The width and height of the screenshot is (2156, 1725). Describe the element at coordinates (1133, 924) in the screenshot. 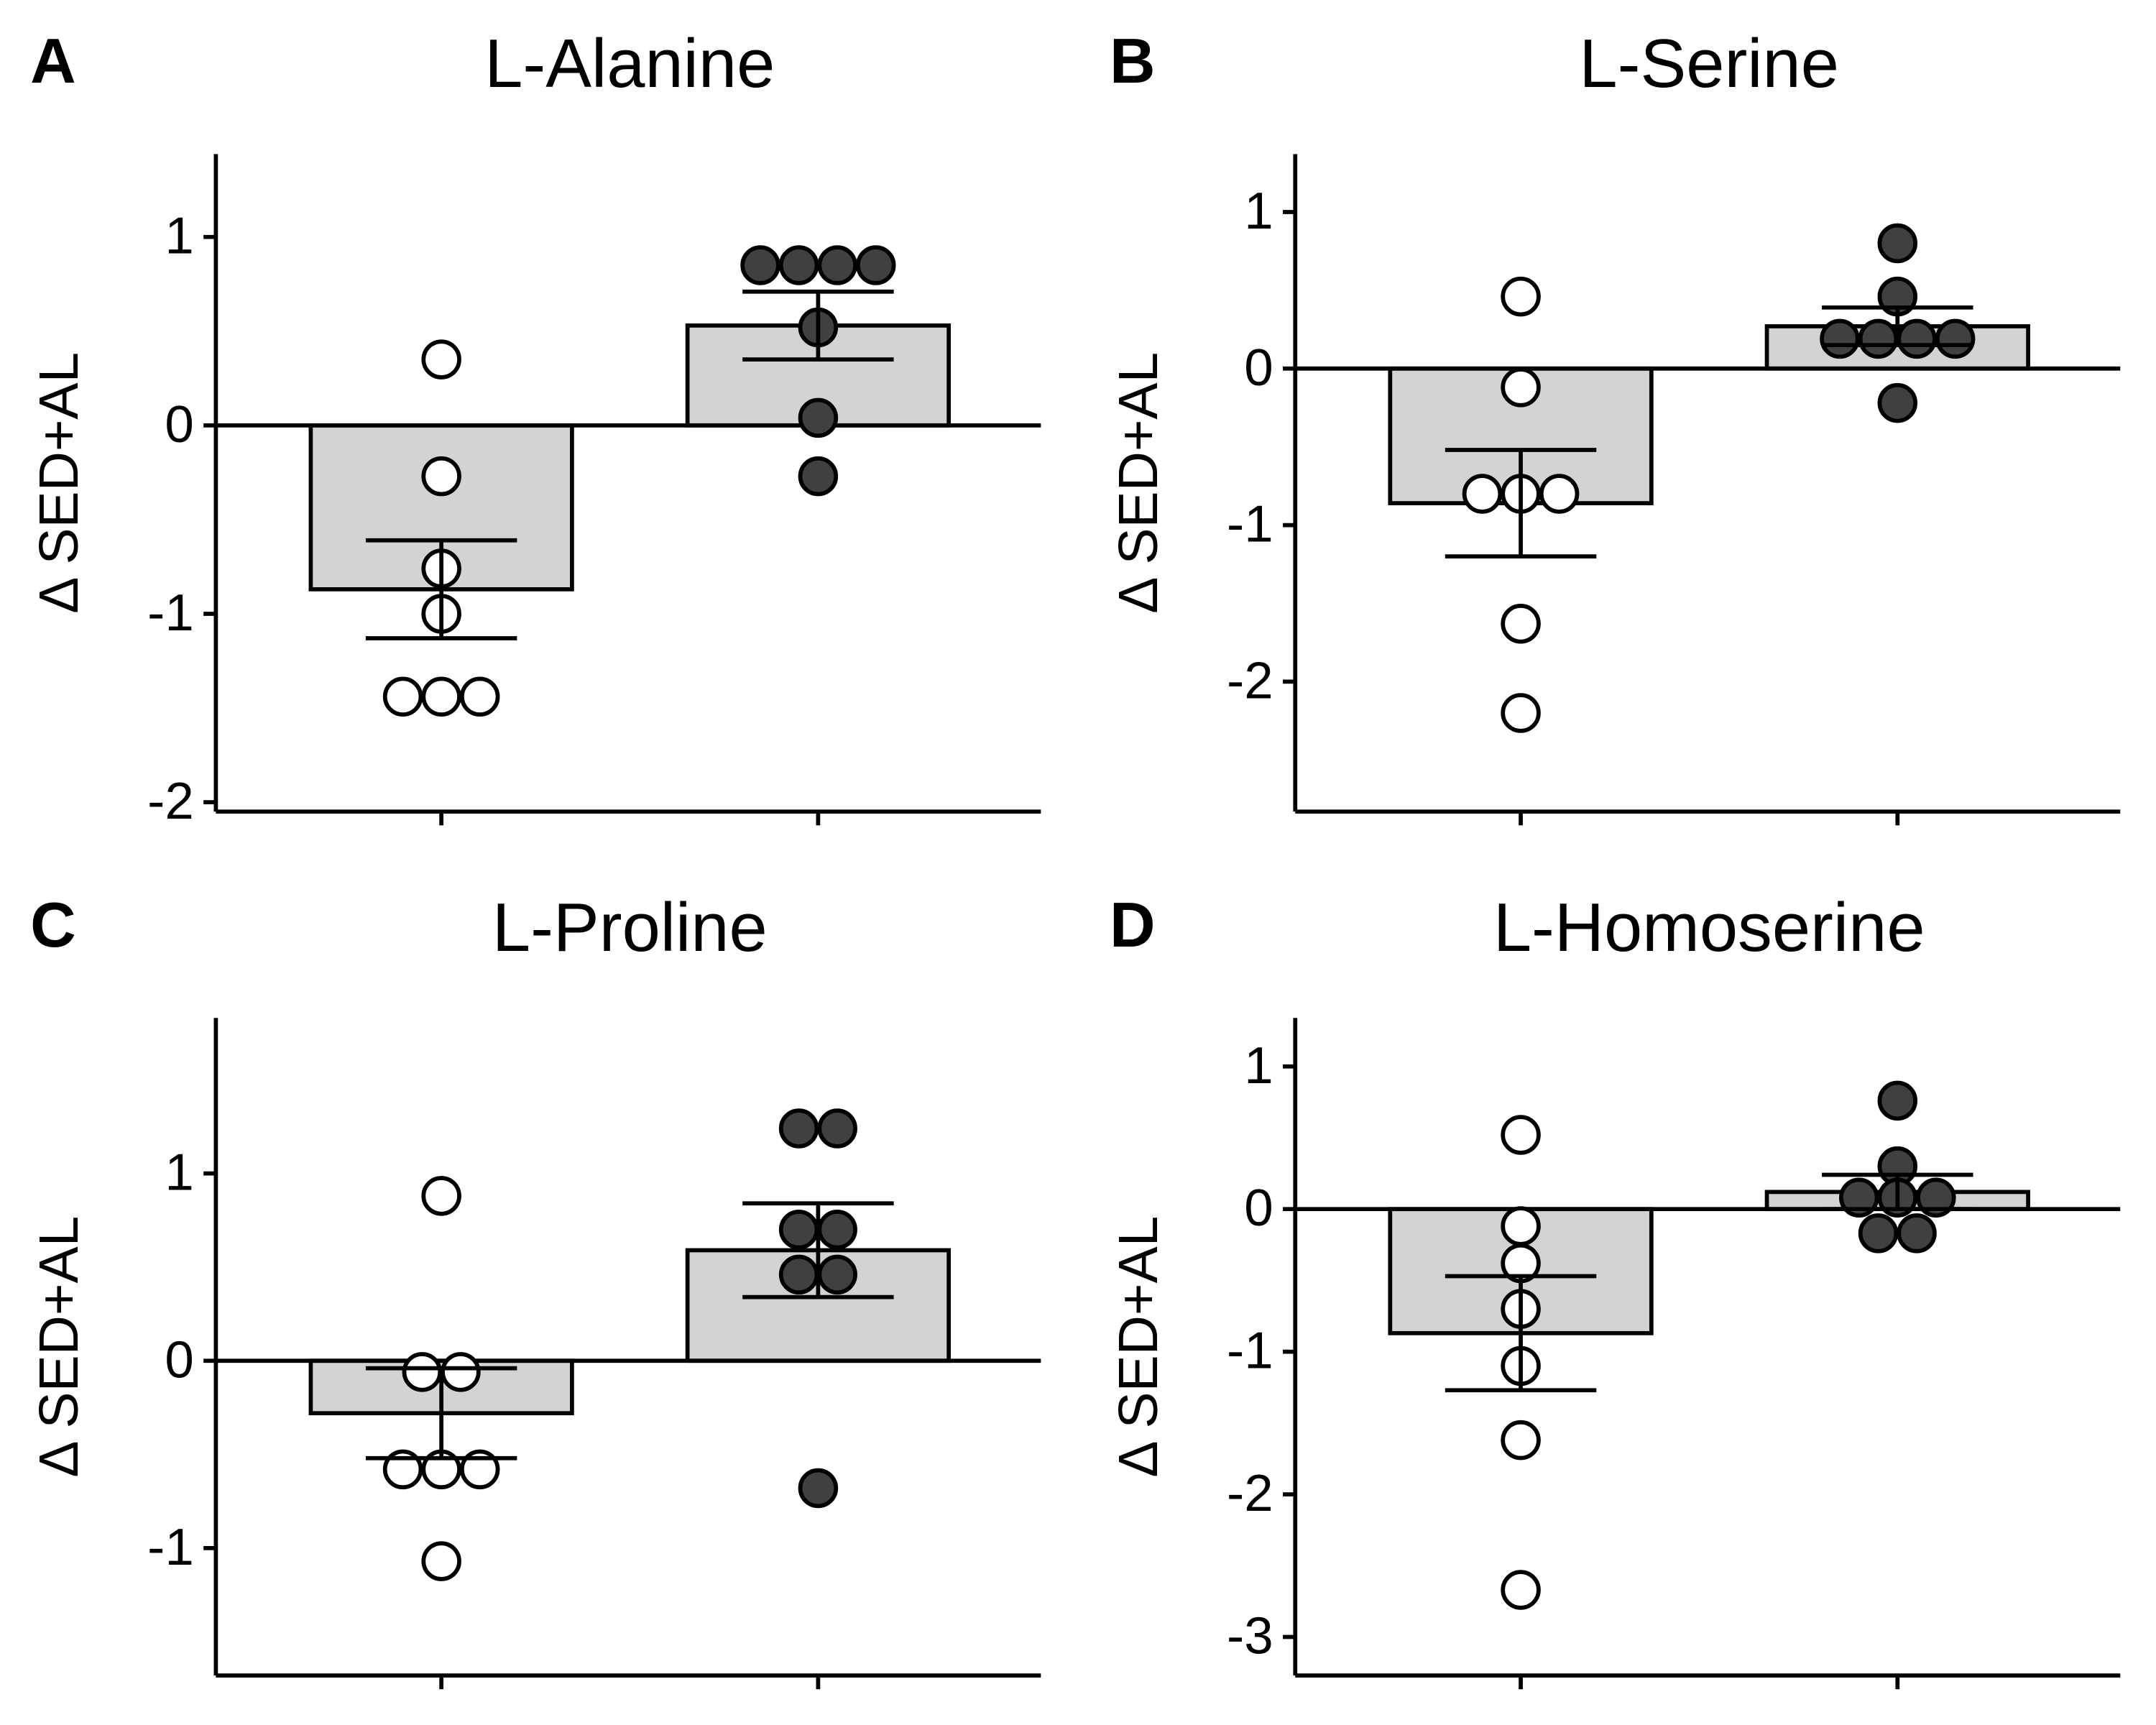

I see `panel-label: D` at that location.